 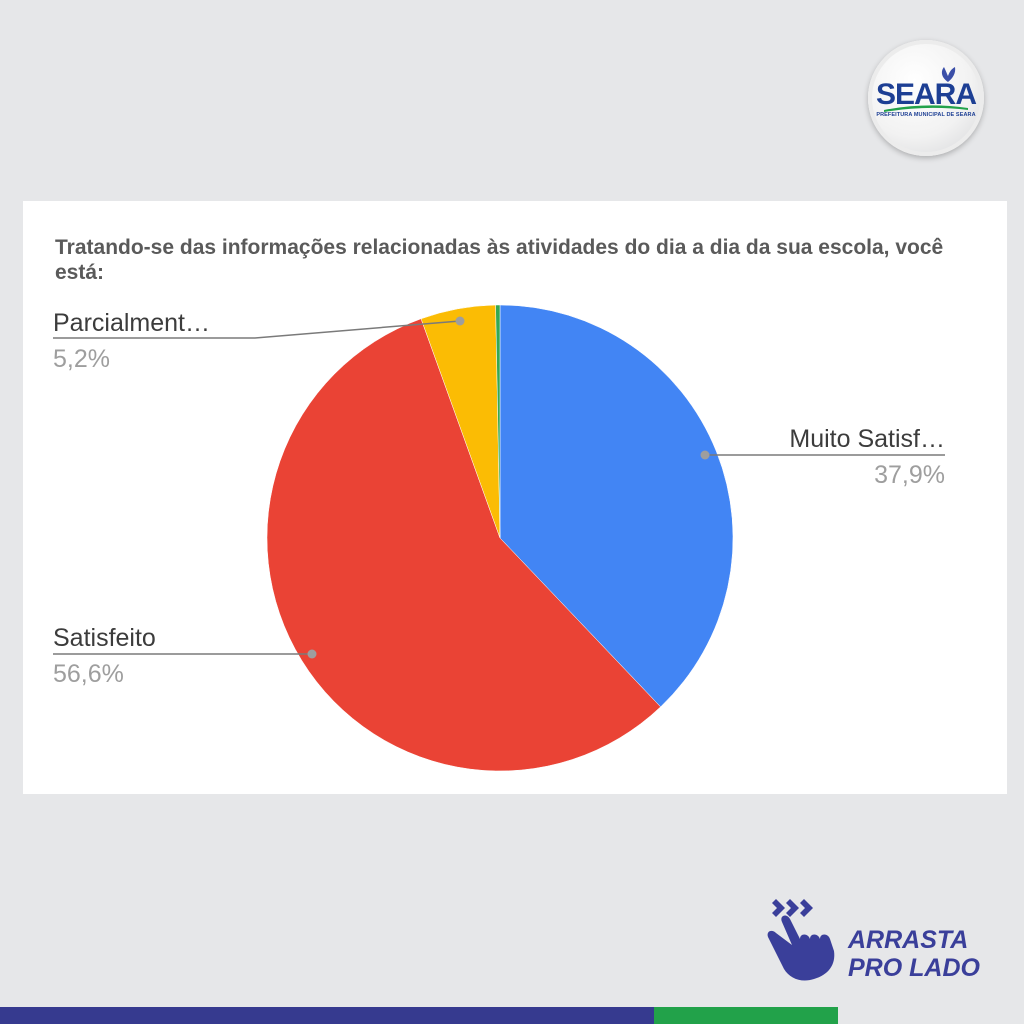 I want to click on slice-value-parcialment: 5,2%, so click(x=81, y=359).